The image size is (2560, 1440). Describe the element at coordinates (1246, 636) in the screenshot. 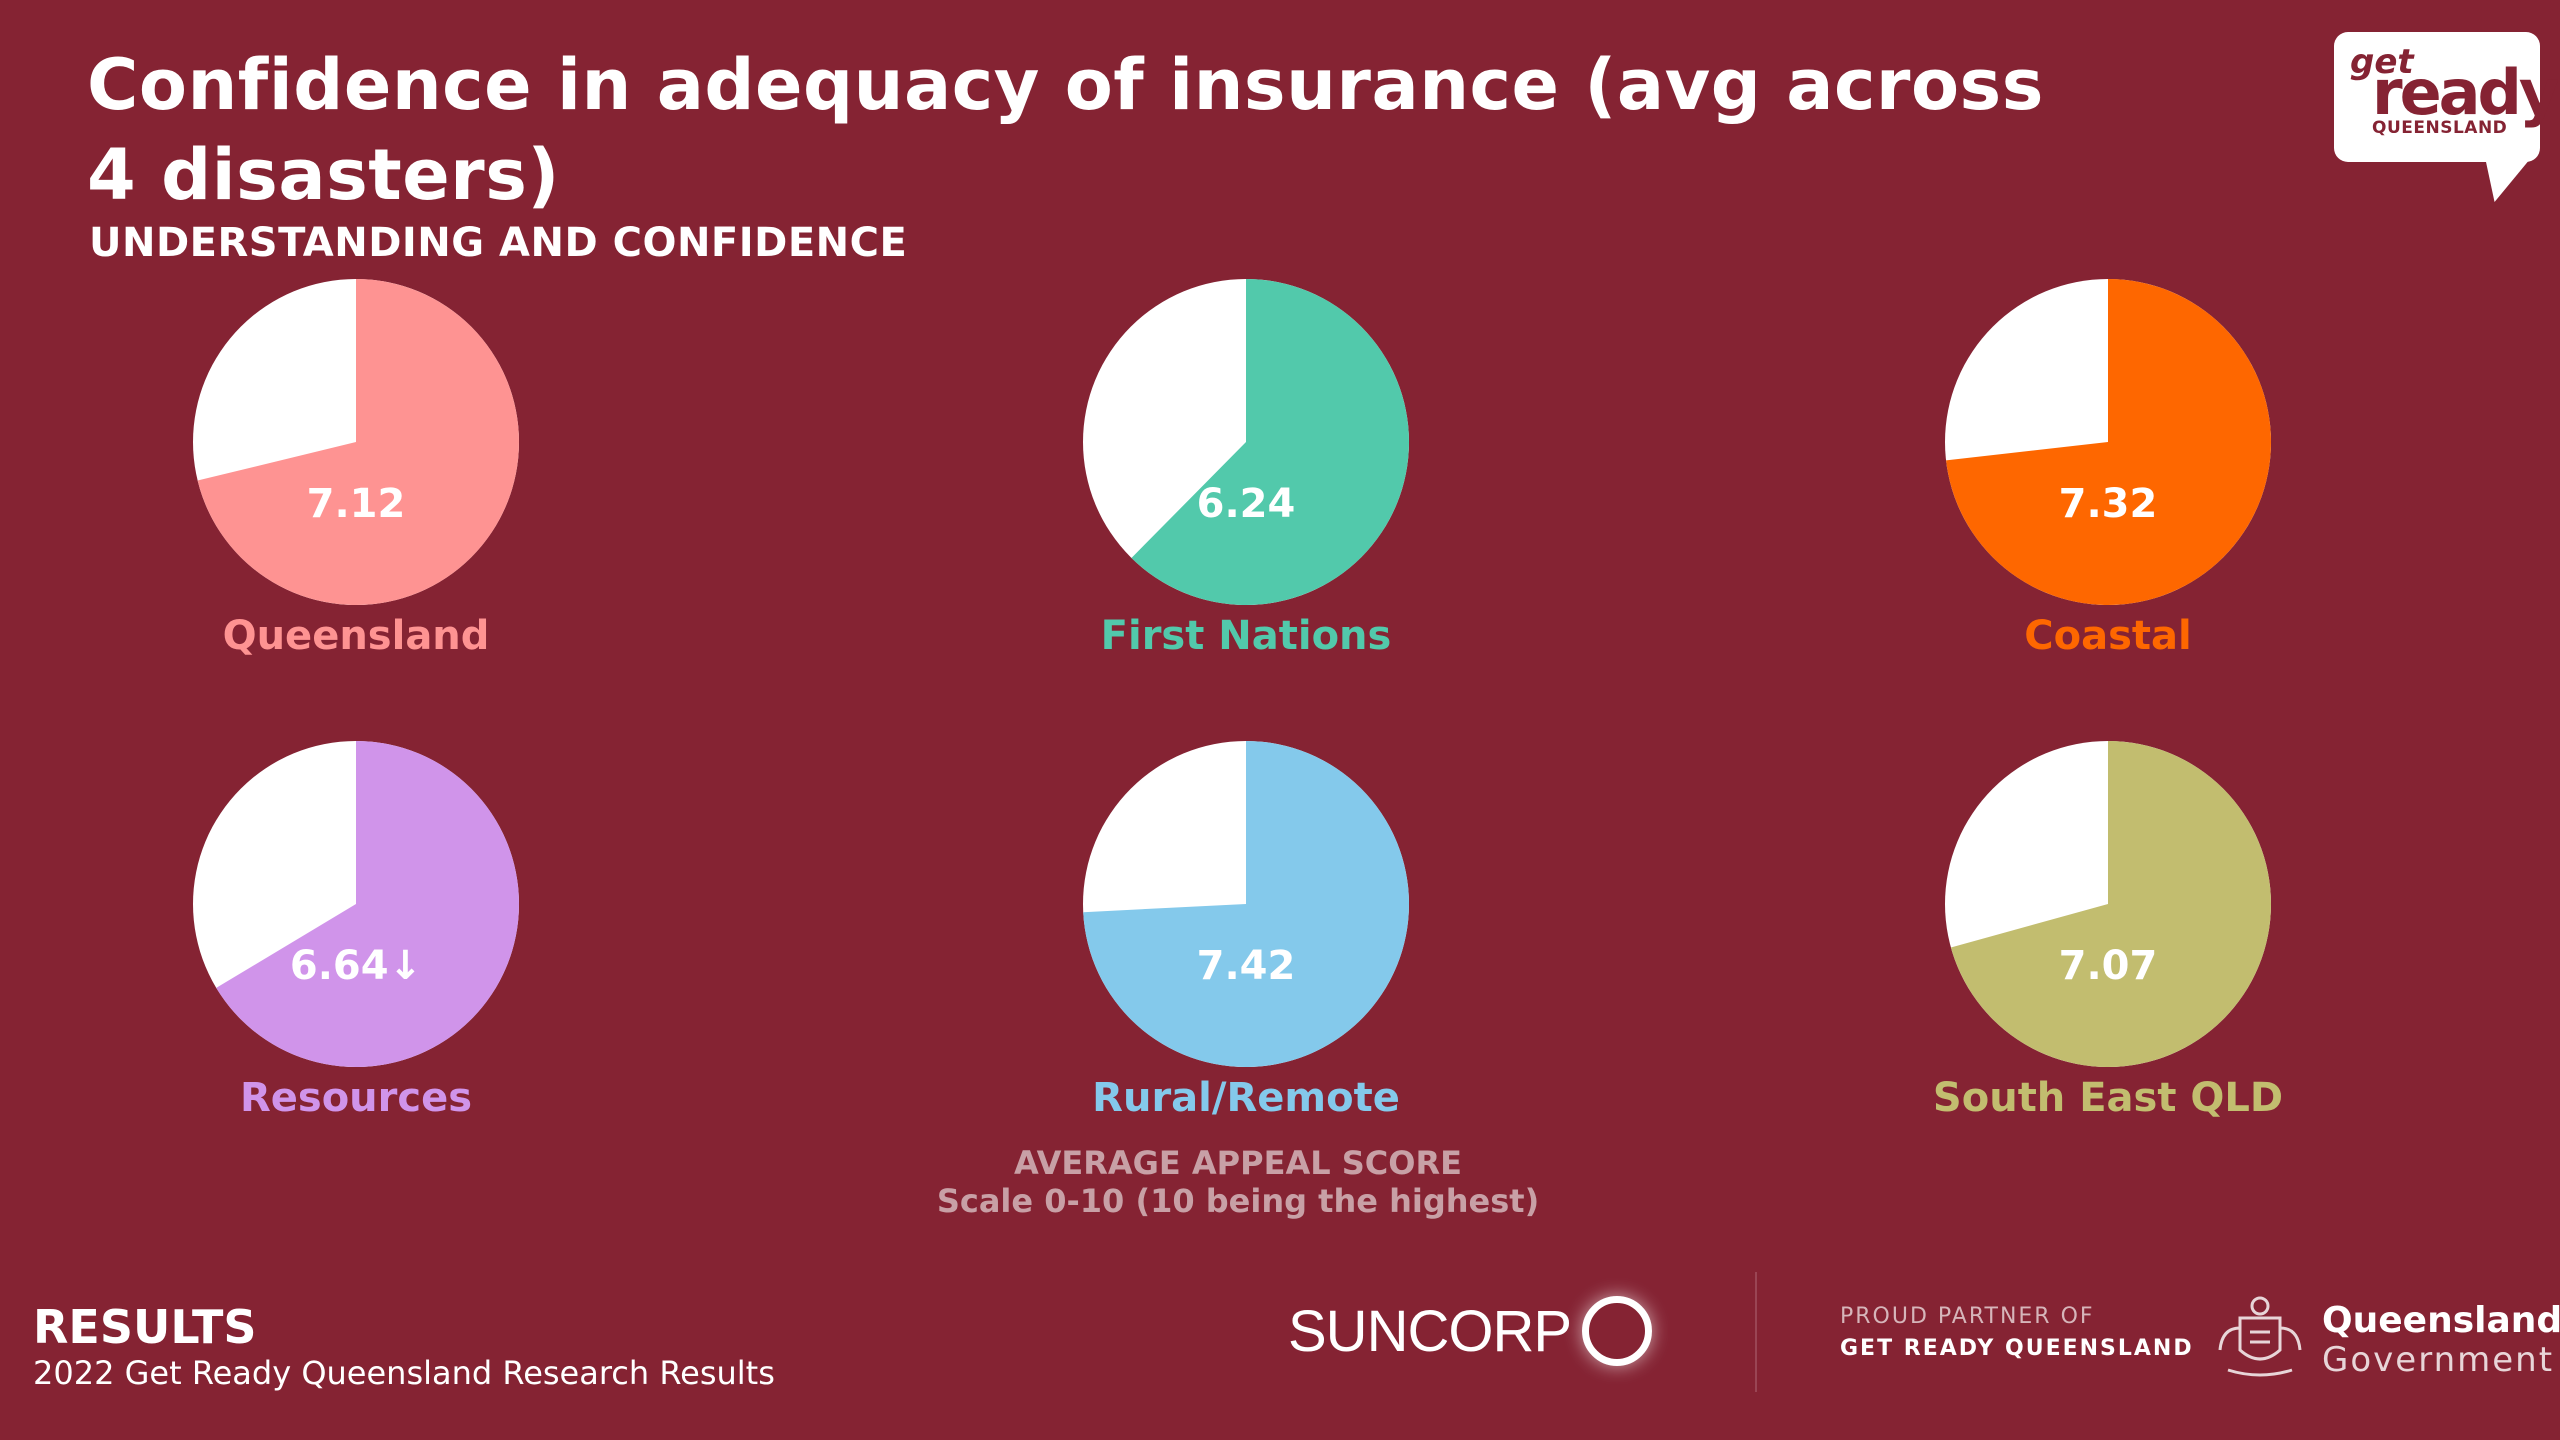

I see `pie-category-label: First Nations` at that location.